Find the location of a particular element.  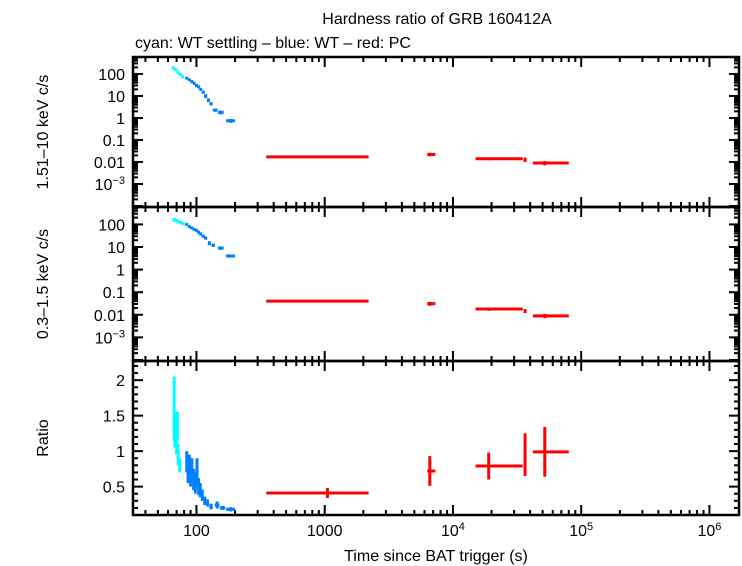

x-tick-label: 10⁶ is located at coordinates (709, 530).